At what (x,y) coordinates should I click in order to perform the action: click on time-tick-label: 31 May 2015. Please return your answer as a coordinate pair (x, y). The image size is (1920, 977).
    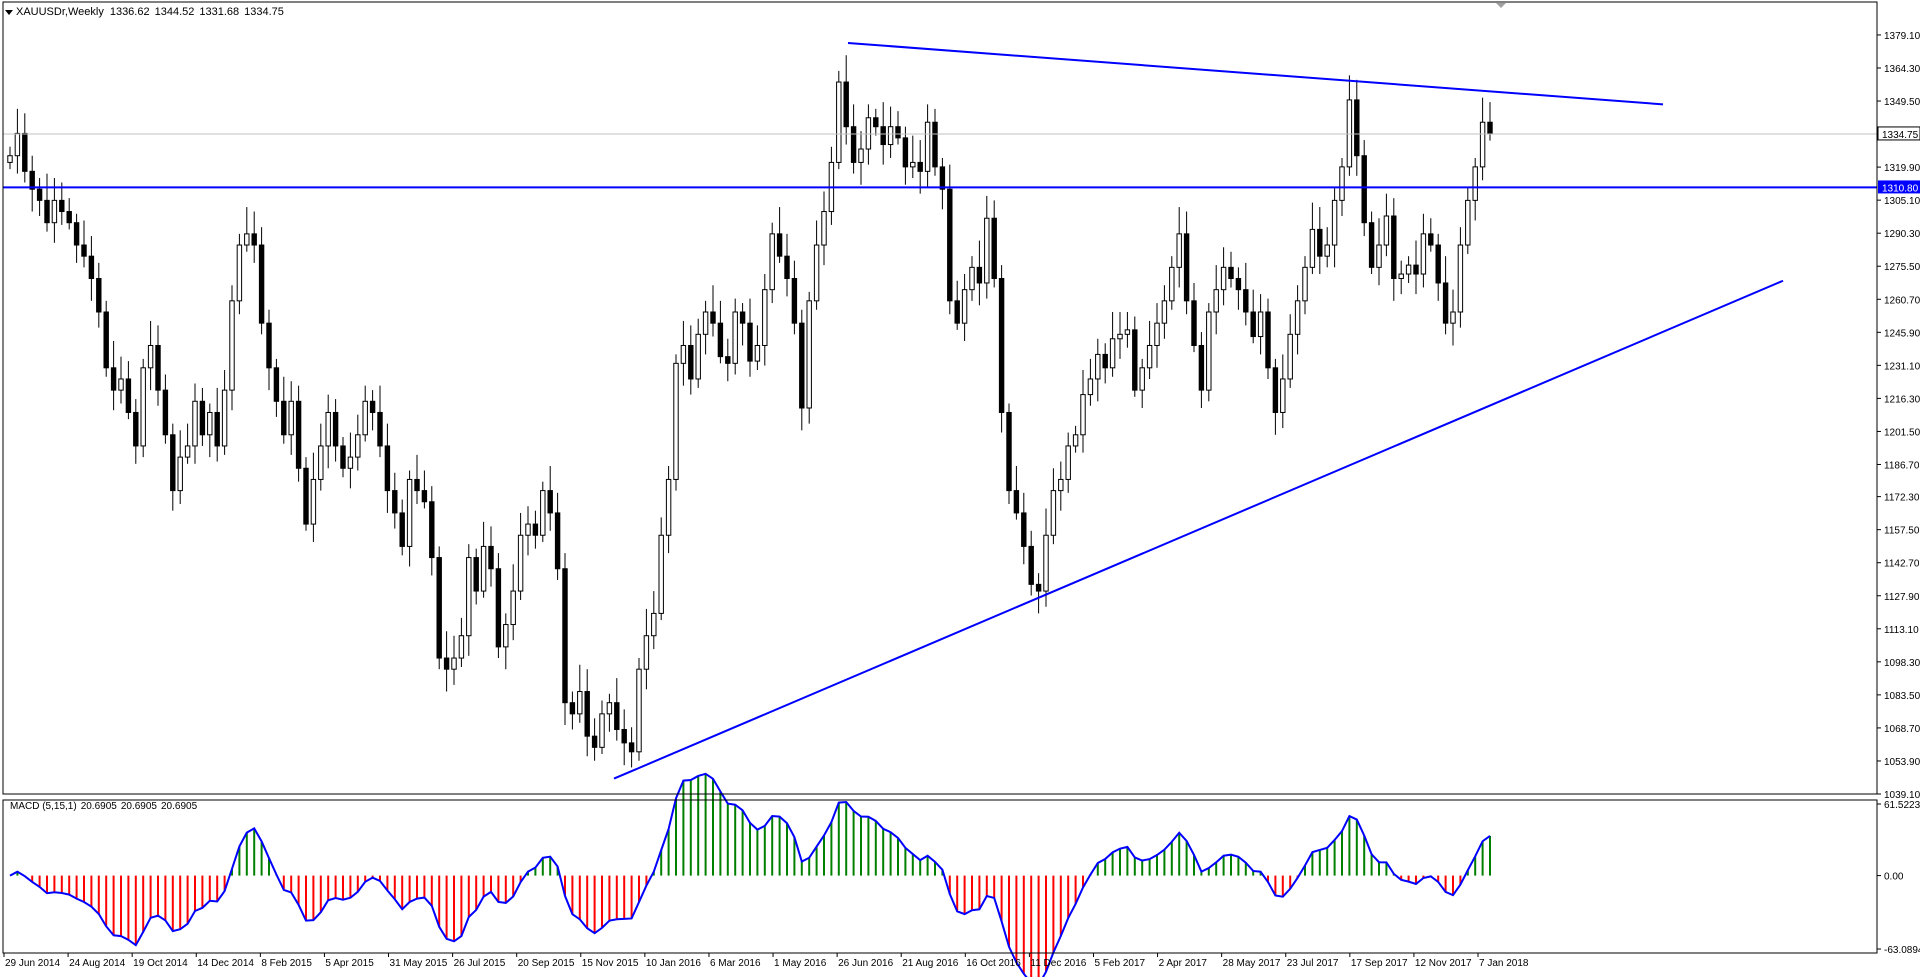
    Looking at the image, I should click on (419, 963).